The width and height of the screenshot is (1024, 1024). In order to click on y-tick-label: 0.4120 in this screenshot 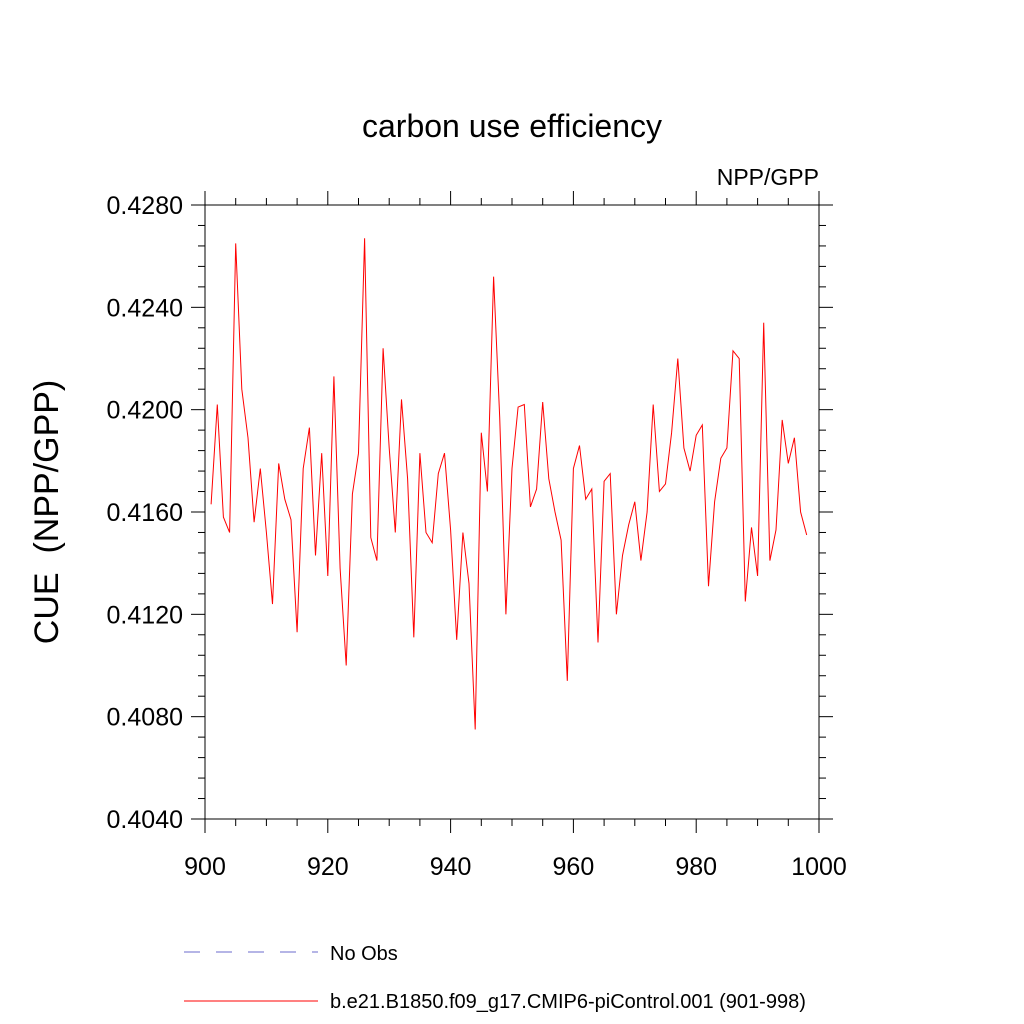, I will do `click(145, 615)`.